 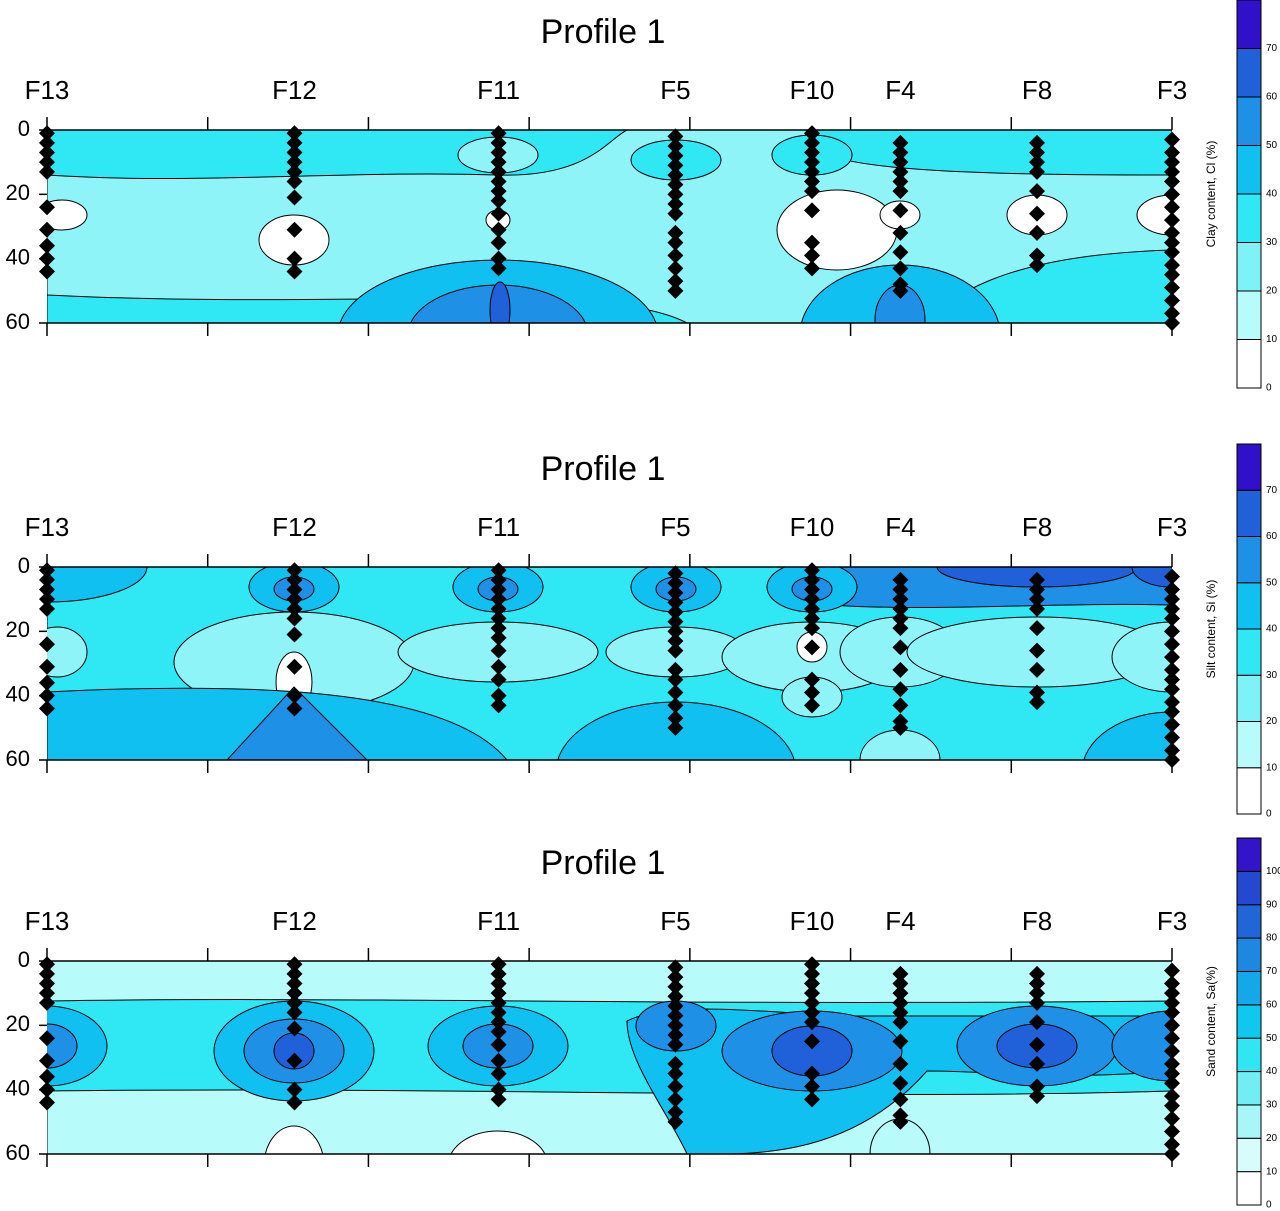 What do you see at coordinates (1211, 629) in the screenshot?
I see `colorbar-label: Silt content, Si (%)` at bounding box center [1211, 629].